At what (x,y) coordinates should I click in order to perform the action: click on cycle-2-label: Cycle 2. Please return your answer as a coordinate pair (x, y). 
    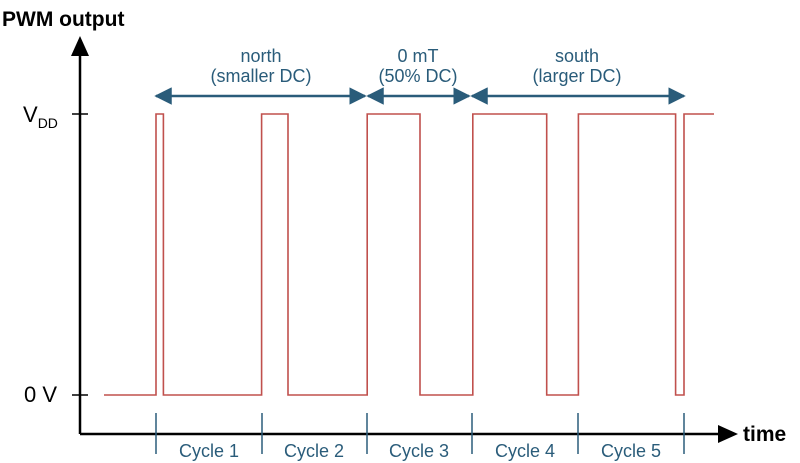
    Looking at the image, I should click on (314, 451).